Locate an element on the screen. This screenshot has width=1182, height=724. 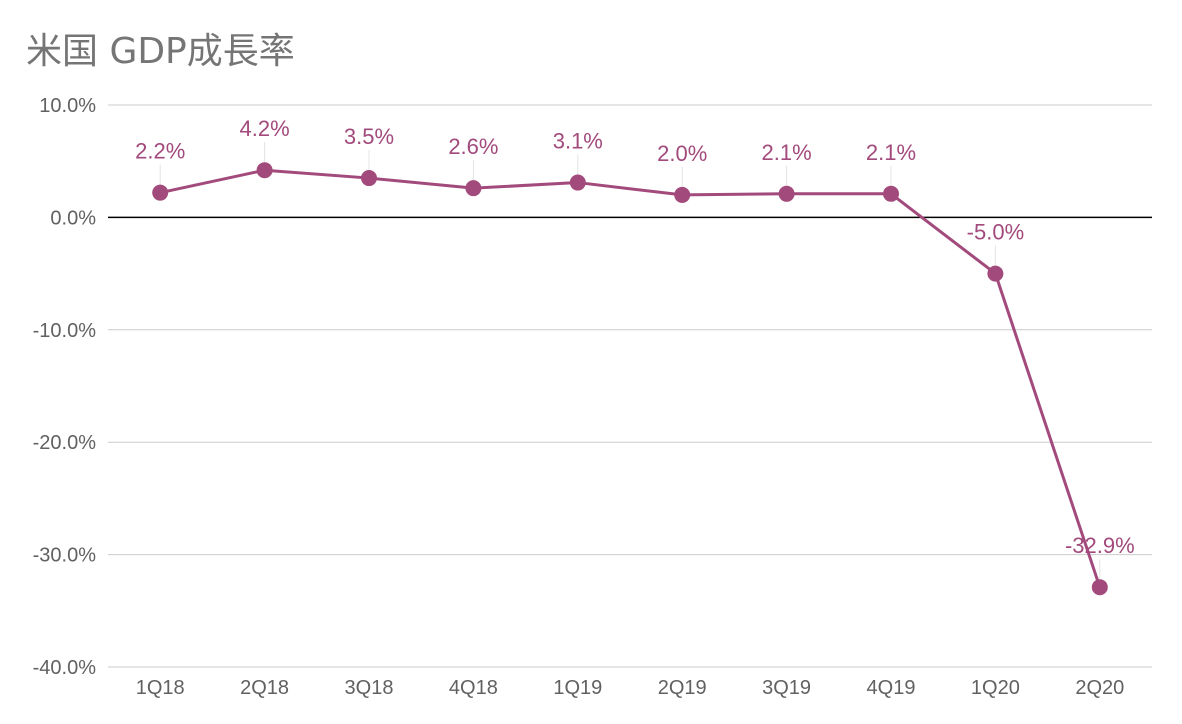
x-tick-label: 1Q19 is located at coordinates (577, 688).